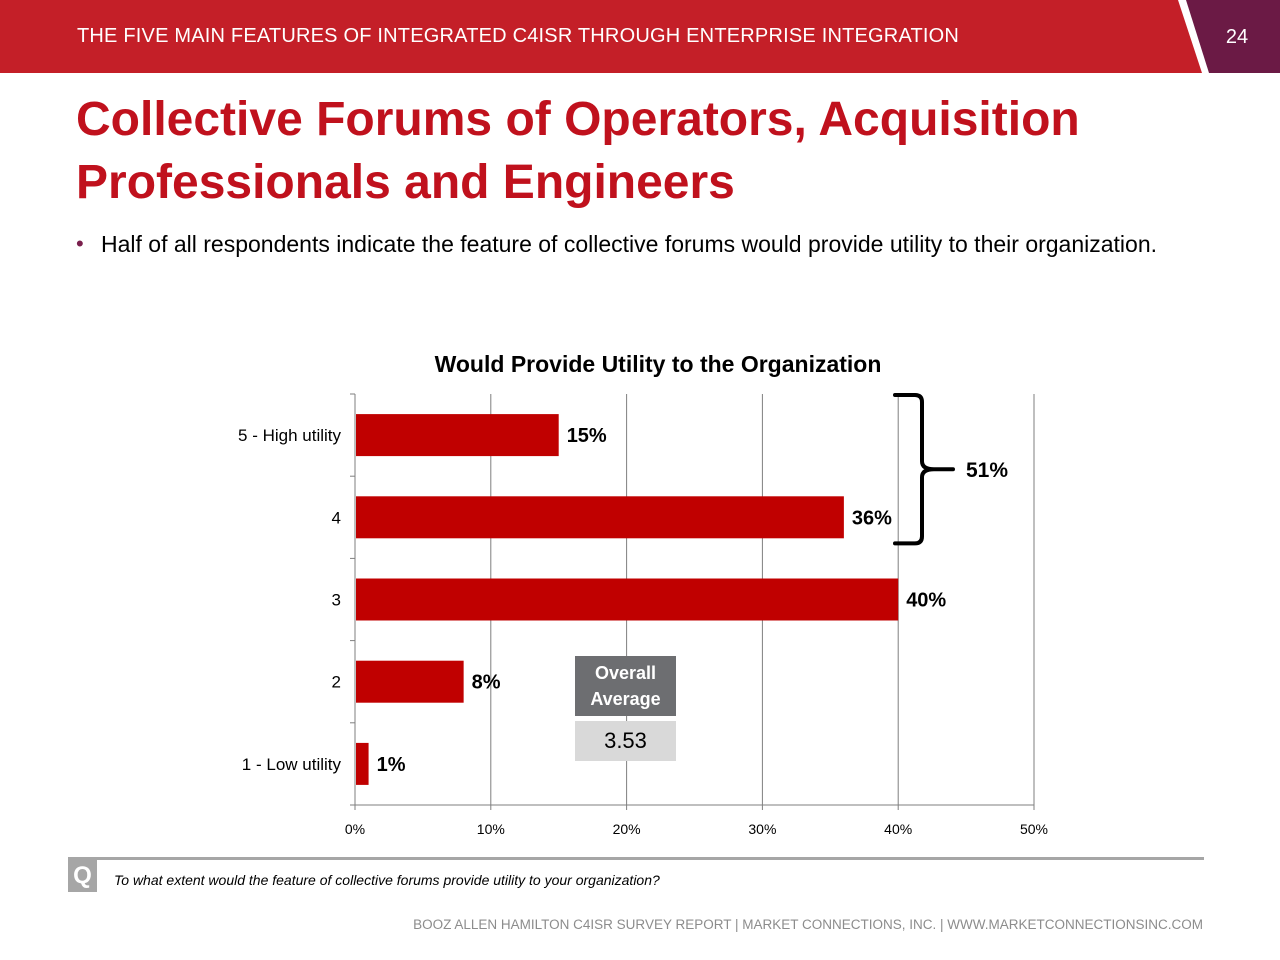 The image size is (1280, 960). Describe the element at coordinates (898, 829) in the screenshot. I see `x-tick-label: 40%` at that location.